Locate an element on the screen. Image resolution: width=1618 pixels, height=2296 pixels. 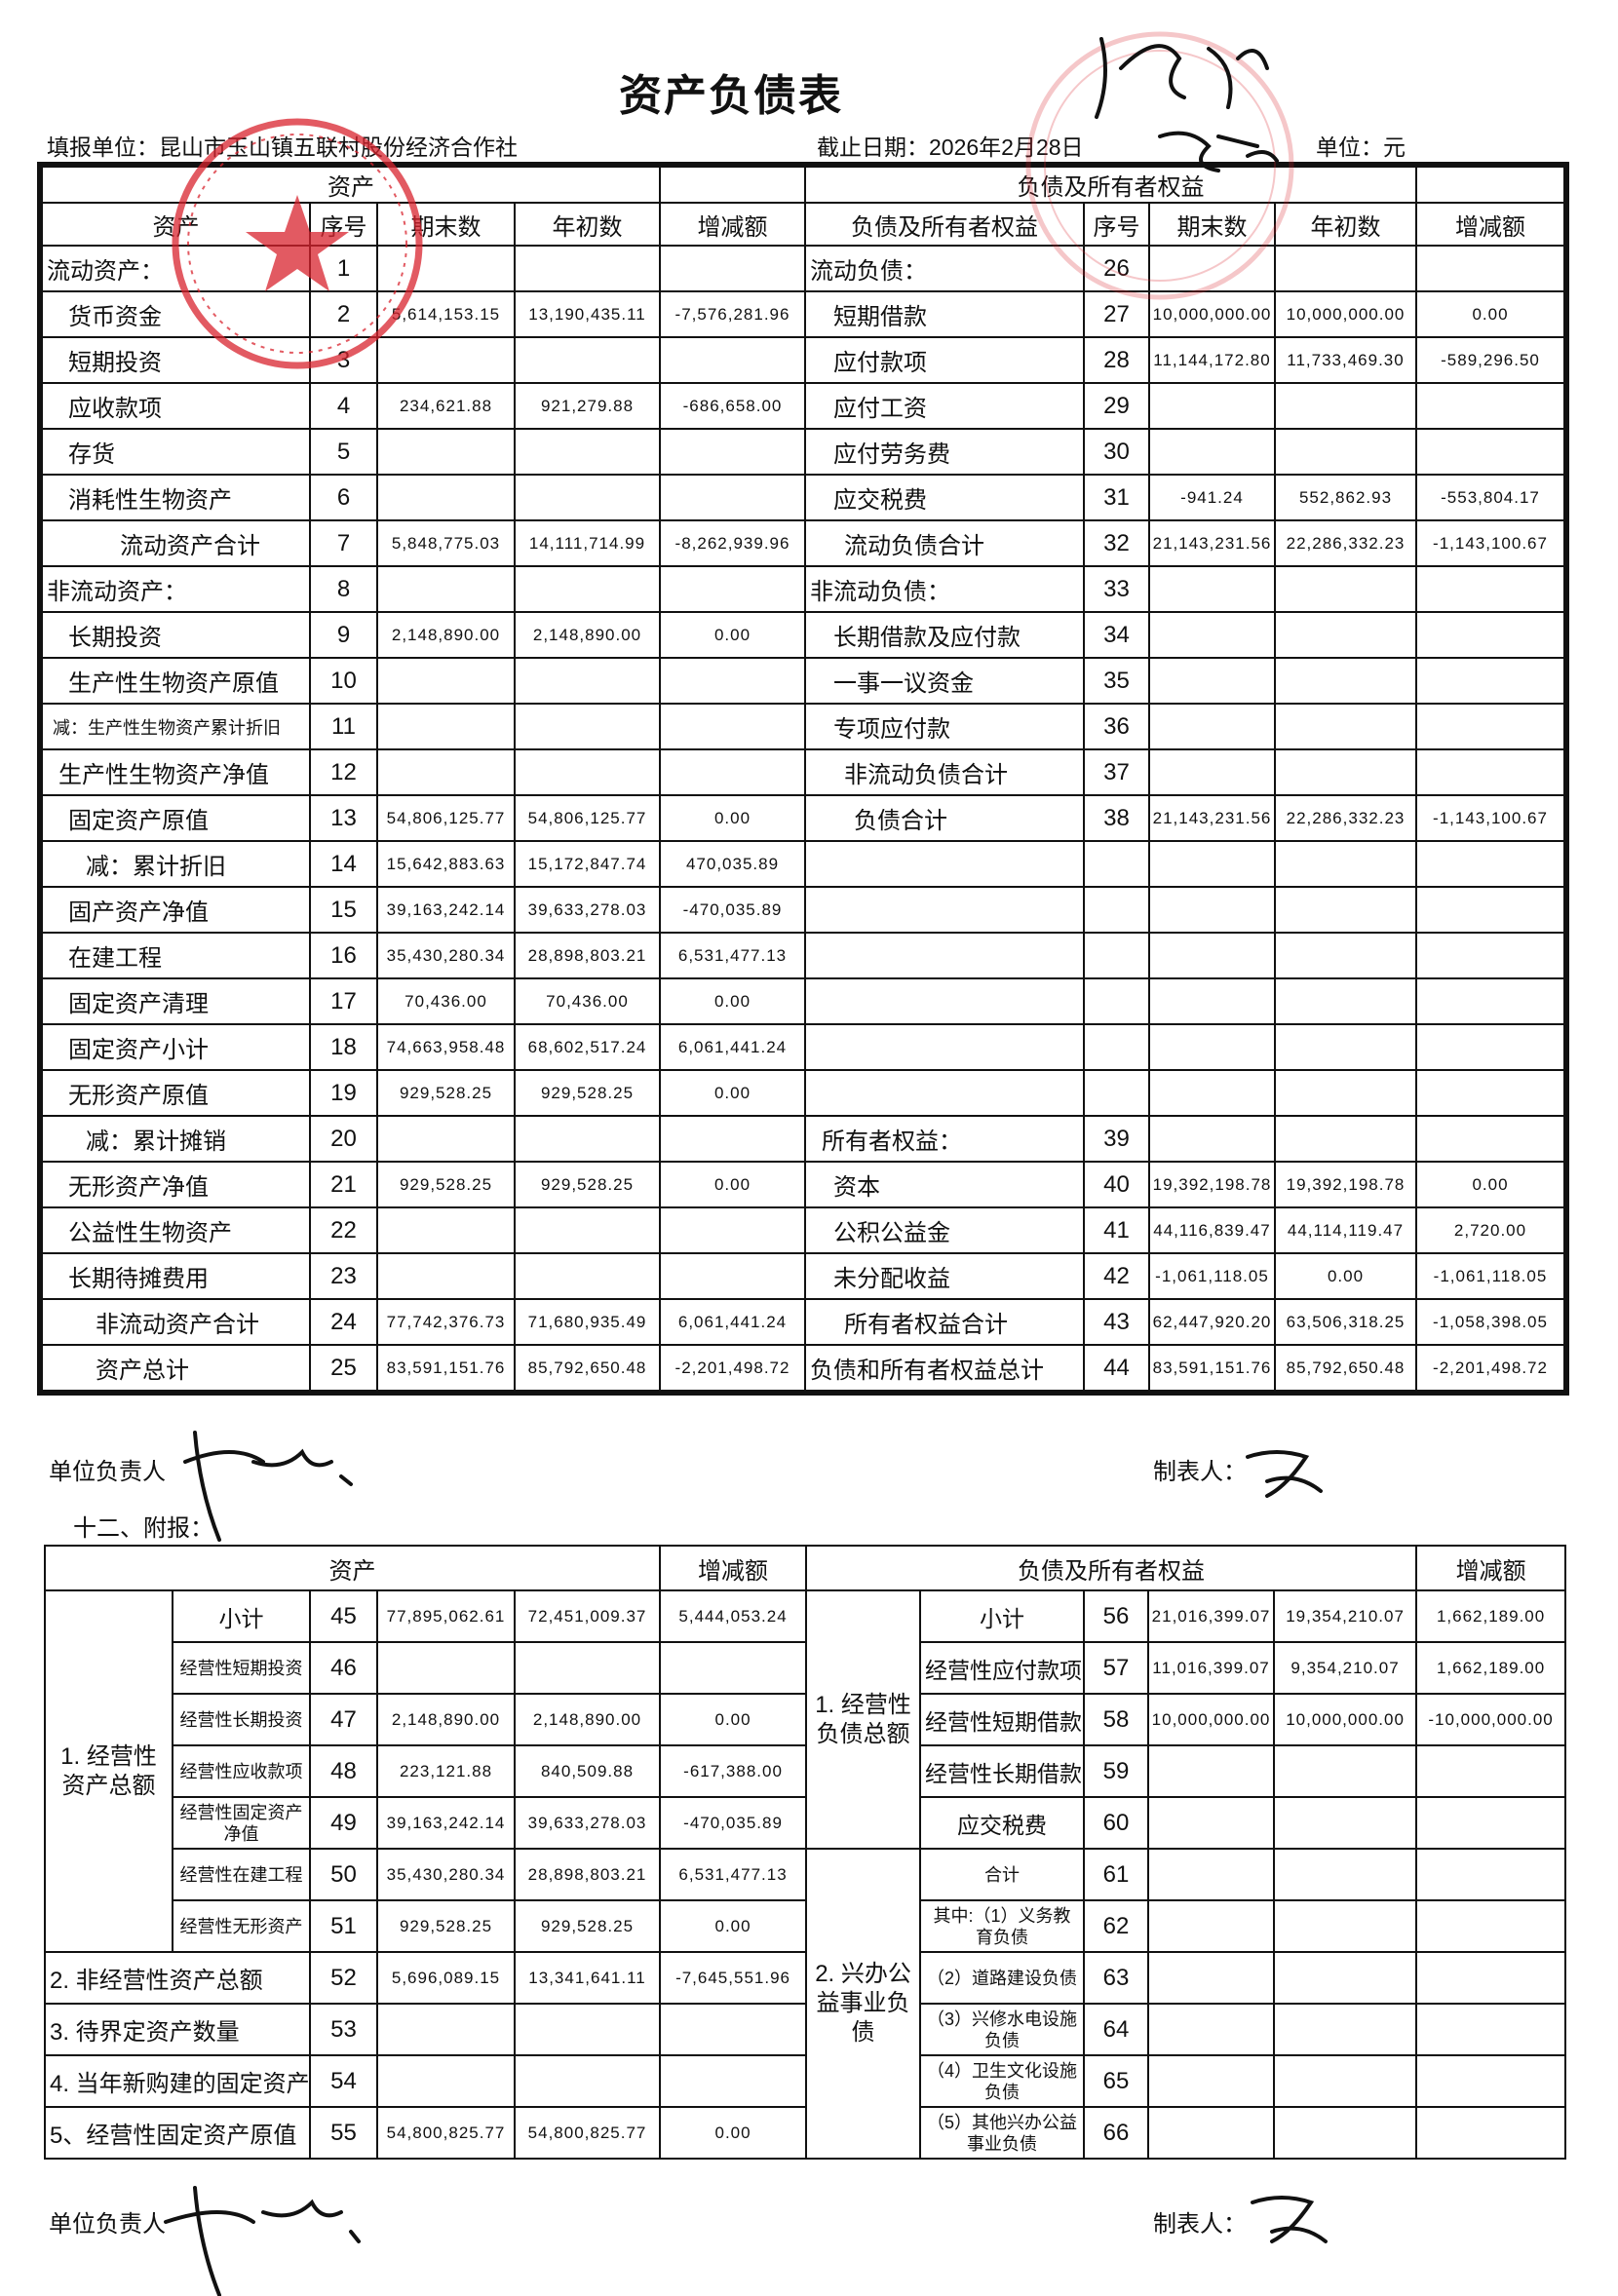
table-row: 固定资产清理 17 70,436.00 70,436.00 0.00 is located at coordinates (803, 1001).